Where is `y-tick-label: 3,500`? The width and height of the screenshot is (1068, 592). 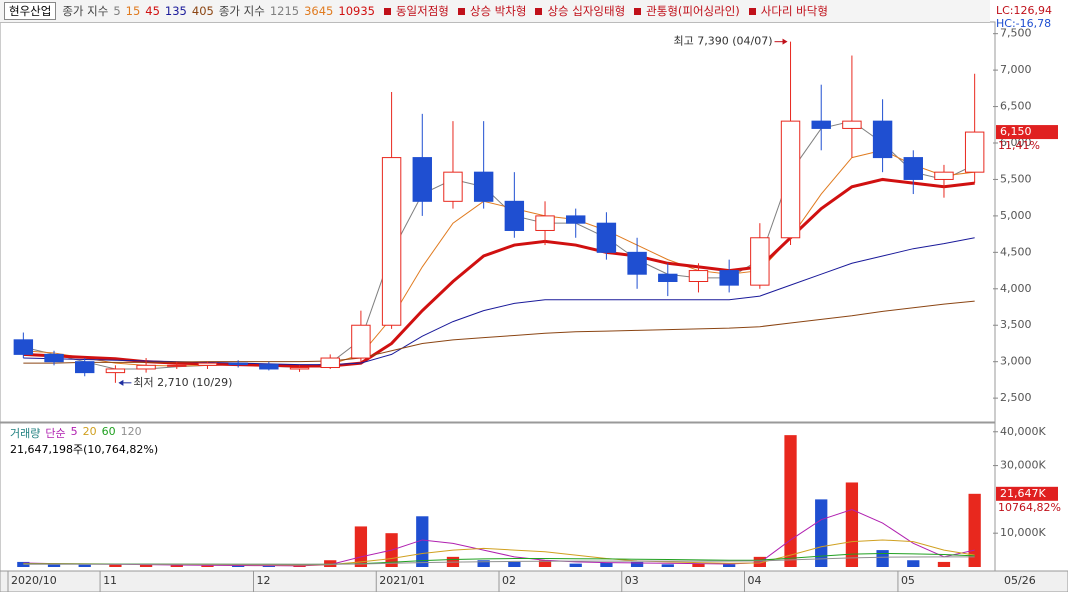 y-tick-label: 3,500 is located at coordinates (1016, 324).